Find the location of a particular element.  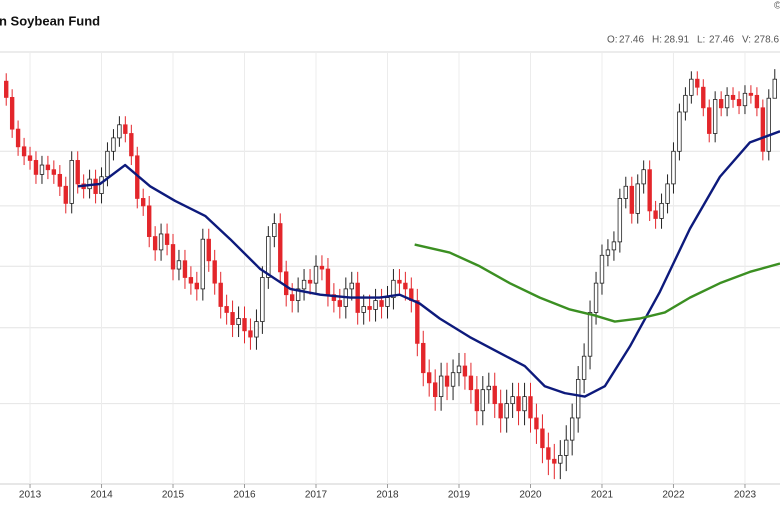

x-tick-label: 2022 is located at coordinates (673, 495).